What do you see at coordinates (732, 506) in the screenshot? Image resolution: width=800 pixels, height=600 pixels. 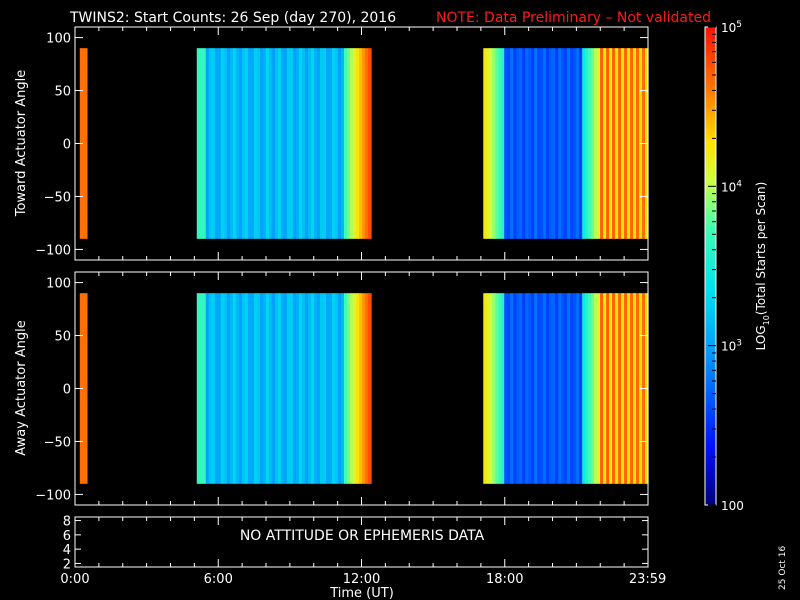 I see `colorbar-tick-label: 100` at bounding box center [732, 506].